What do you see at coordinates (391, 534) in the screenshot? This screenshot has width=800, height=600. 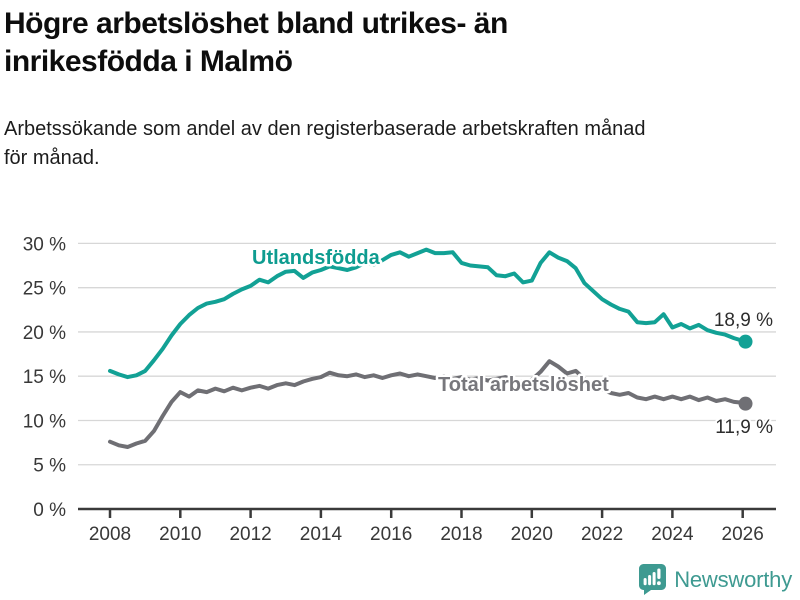 I see `x-tick-label: 2016` at bounding box center [391, 534].